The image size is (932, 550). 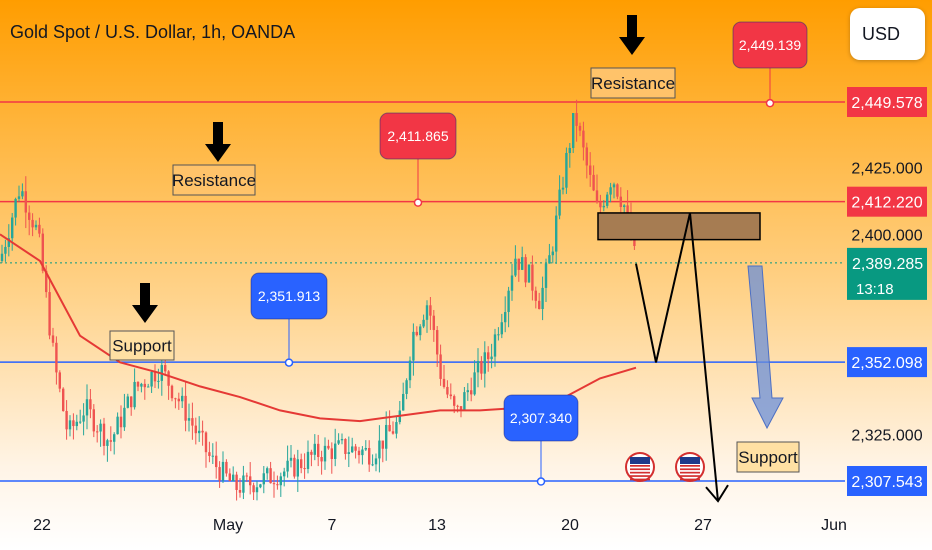 What do you see at coordinates (679, 226) in the screenshot?
I see `supply-zone-box` at bounding box center [679, 226].